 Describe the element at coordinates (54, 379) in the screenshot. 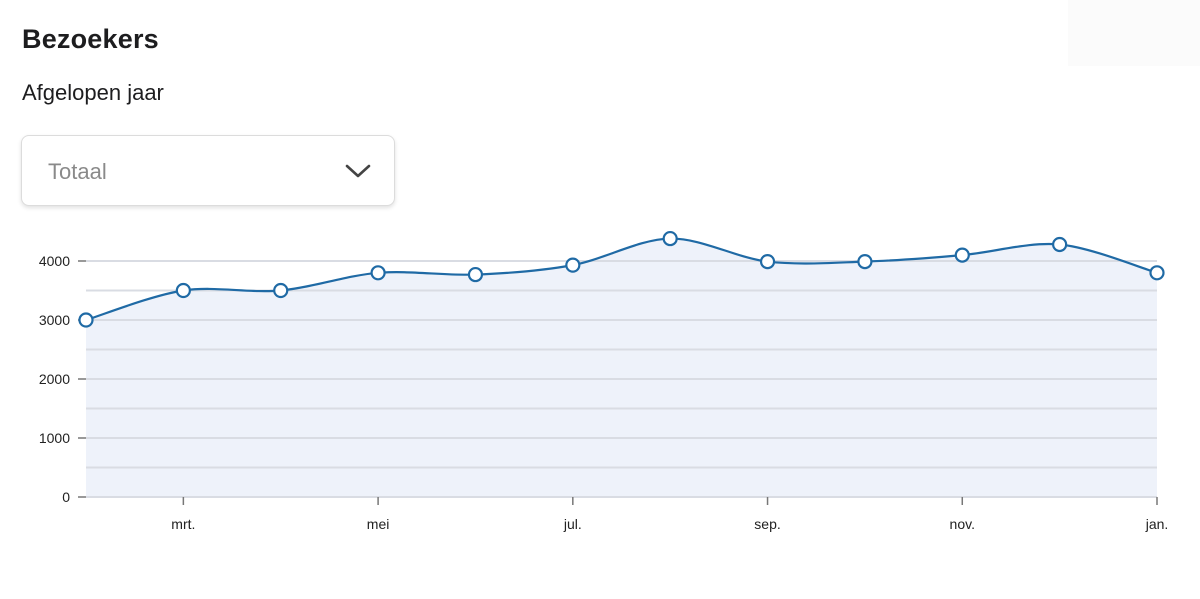

I see `y-tick-label: 2000` at that location.